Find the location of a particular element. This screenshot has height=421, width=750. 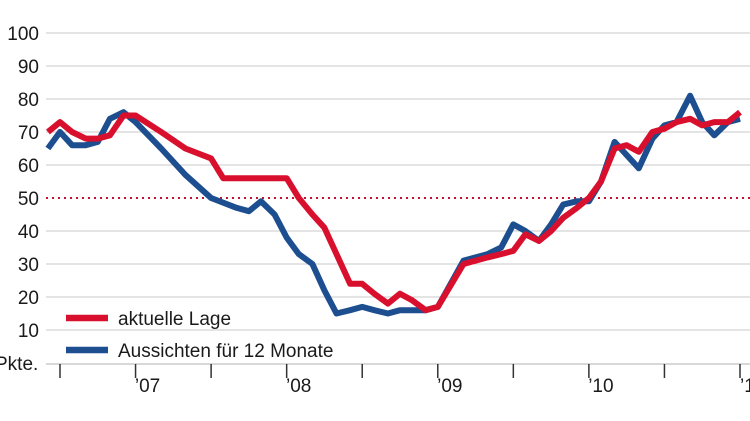

y-tick-label-100: 100 is located at coordinates (23, 34).